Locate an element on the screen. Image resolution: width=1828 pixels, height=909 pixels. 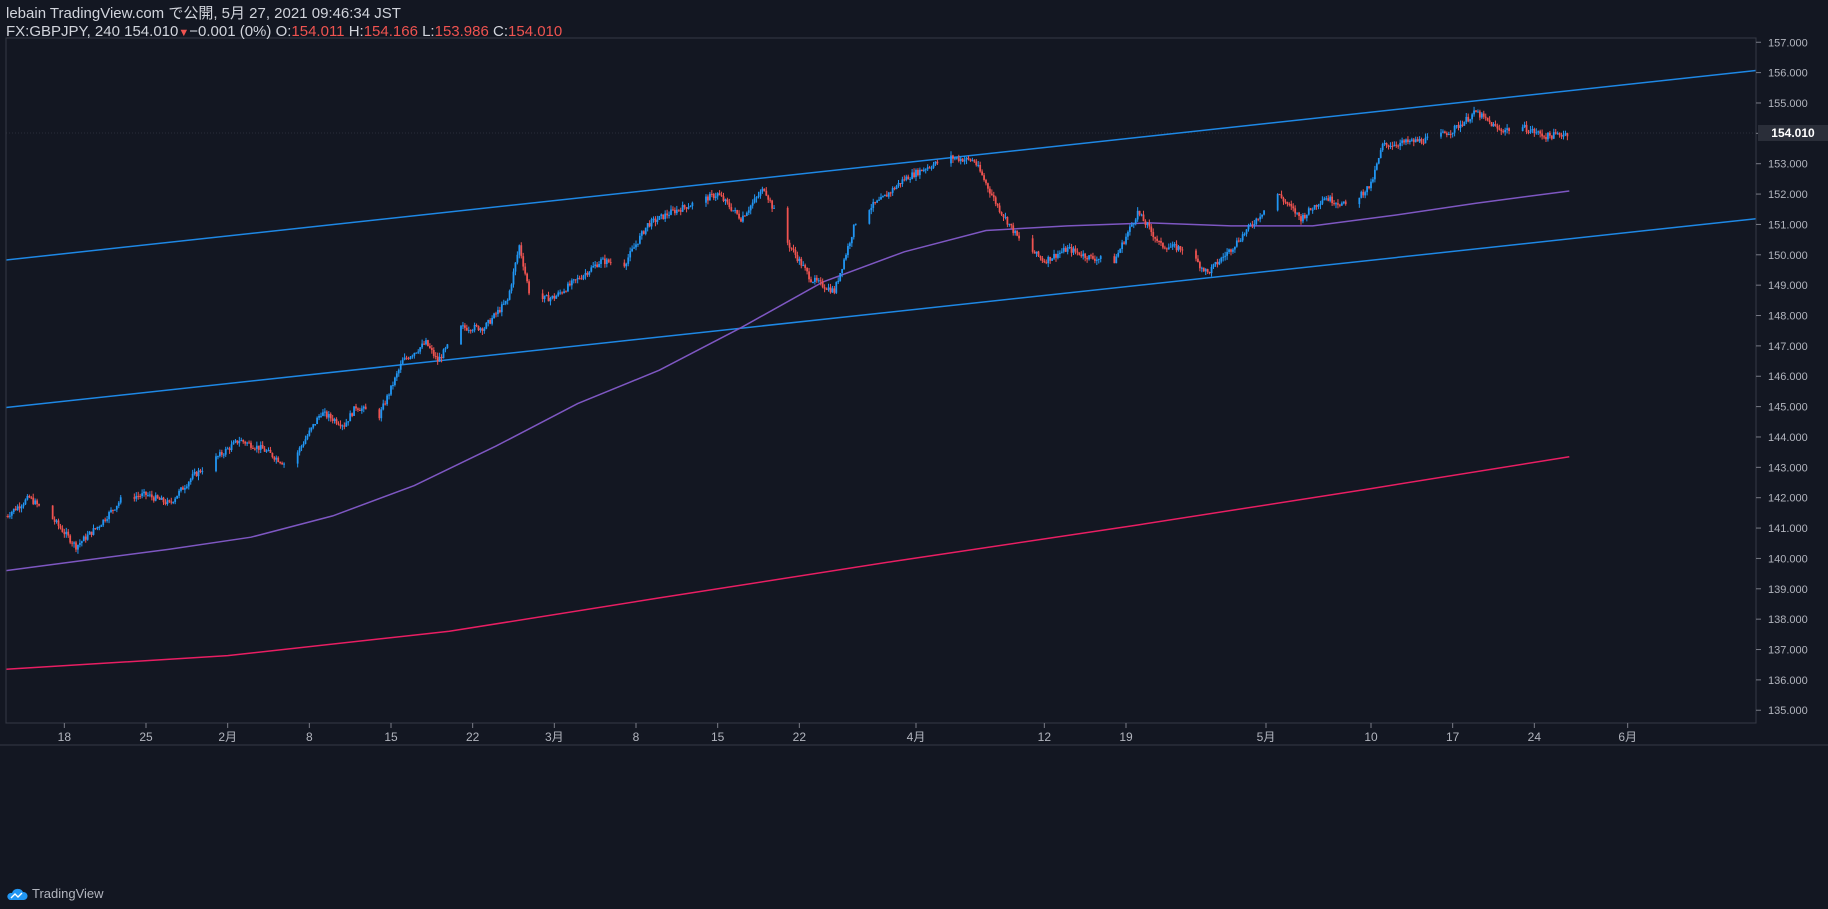
y-tick-label: 144.000 is located at coordinates (1788, 438).